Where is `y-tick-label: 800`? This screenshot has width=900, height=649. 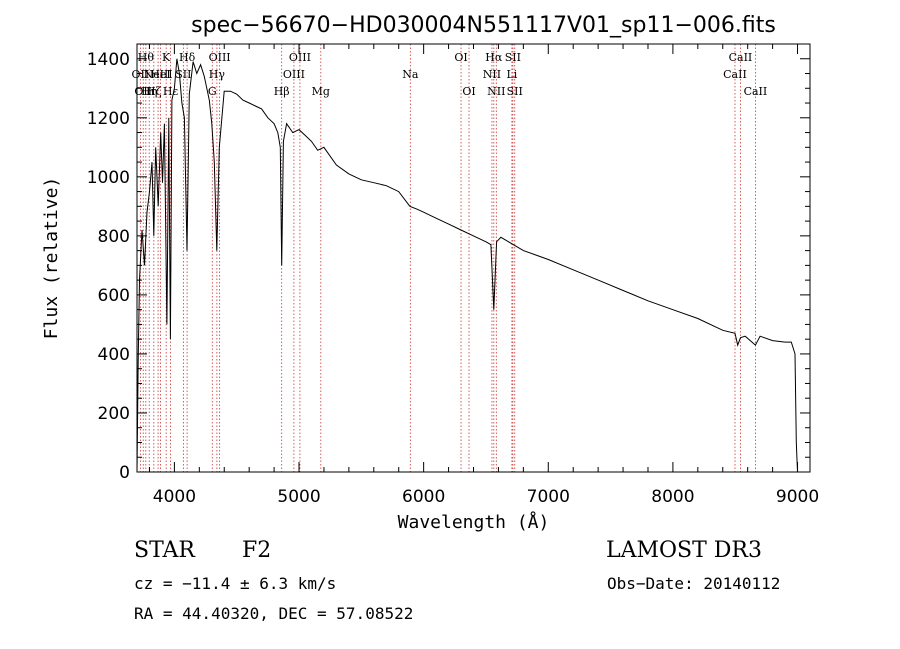
y-tick-label: 800 is located at coordinates (114, 237).